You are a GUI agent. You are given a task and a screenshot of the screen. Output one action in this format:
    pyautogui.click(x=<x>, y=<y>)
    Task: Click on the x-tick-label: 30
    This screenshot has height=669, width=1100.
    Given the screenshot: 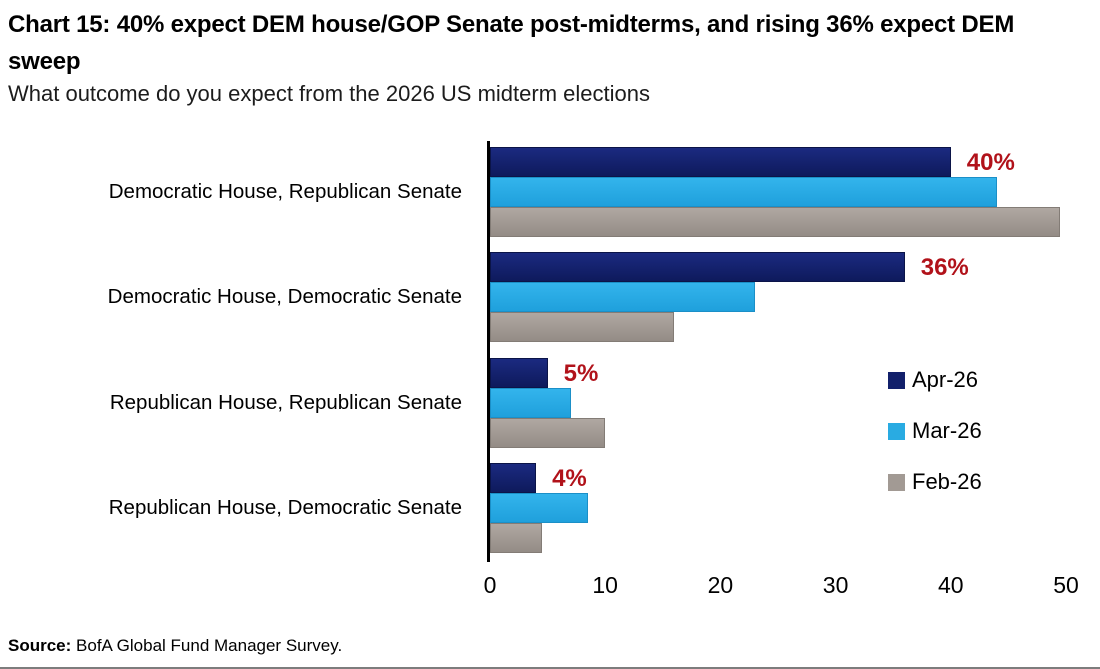 What is the action you would take?
    pyautogui.click(x=835, y=585)
    